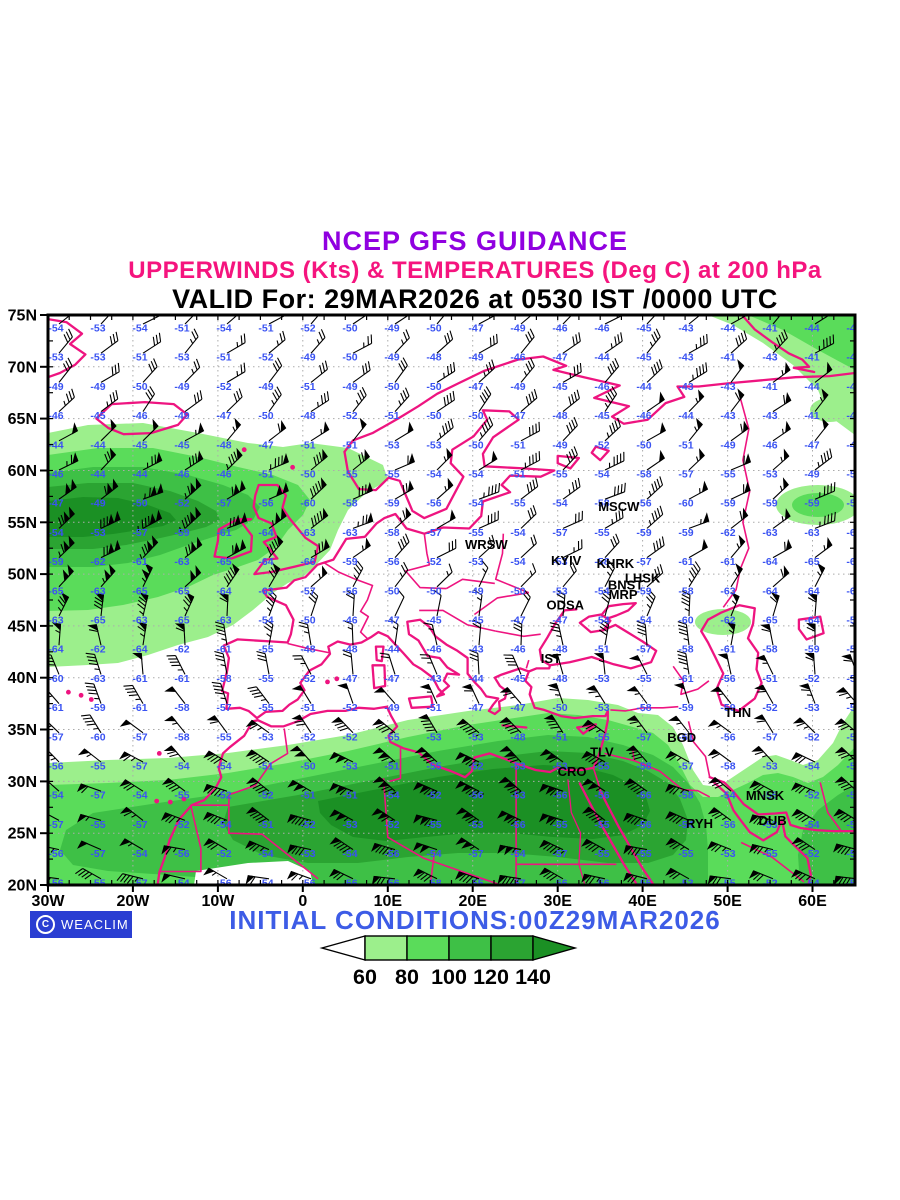 The height and width of the screenshot is (1200, 900). I want to click on svg-text: 50N, so click(22, 575).